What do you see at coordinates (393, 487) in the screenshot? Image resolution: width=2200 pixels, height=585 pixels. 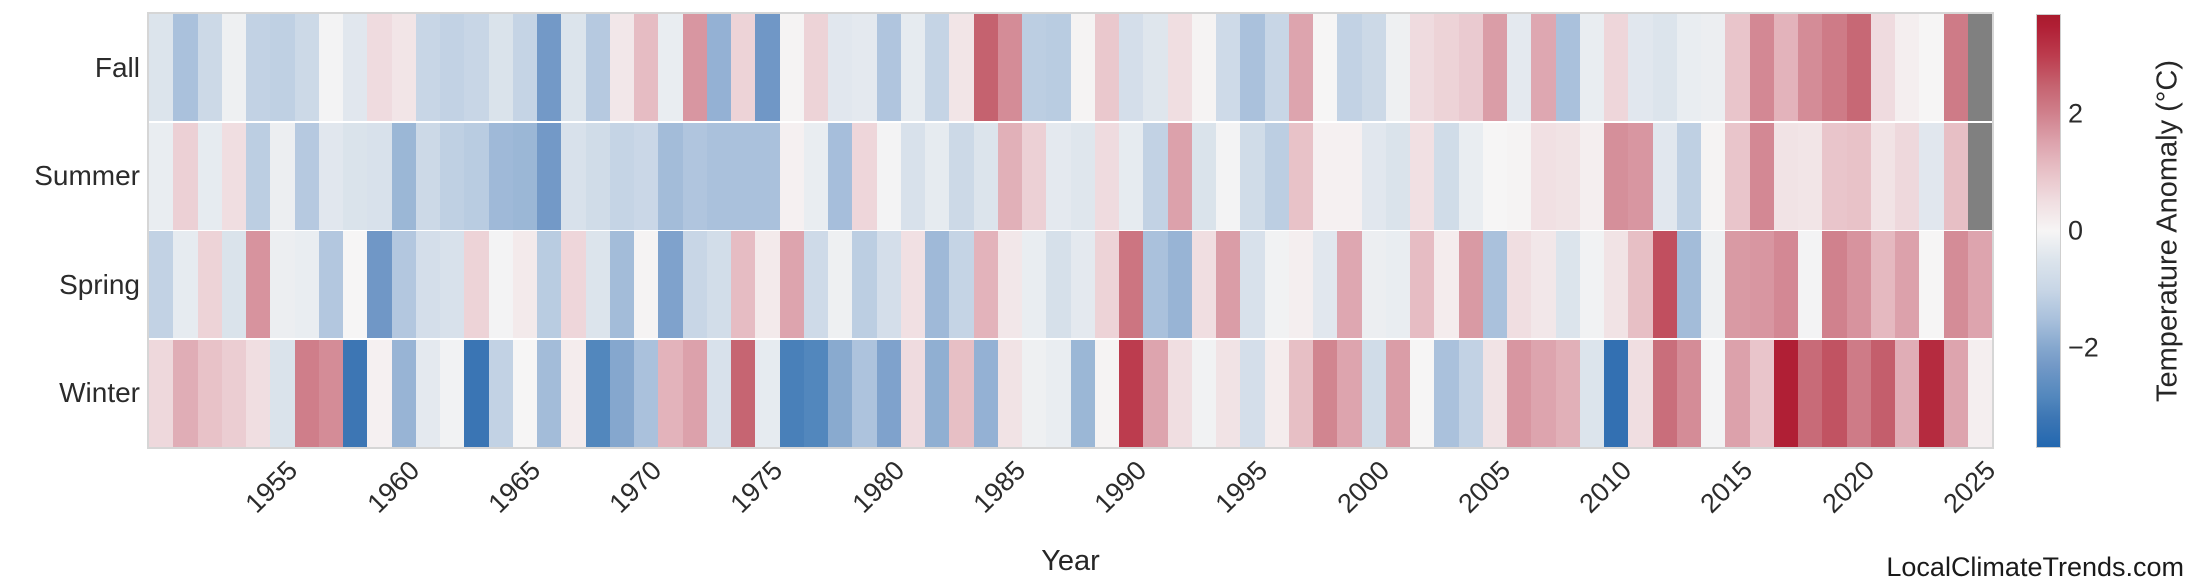 I see `x-tick-label: 1960` at bounding box center [393, 487].